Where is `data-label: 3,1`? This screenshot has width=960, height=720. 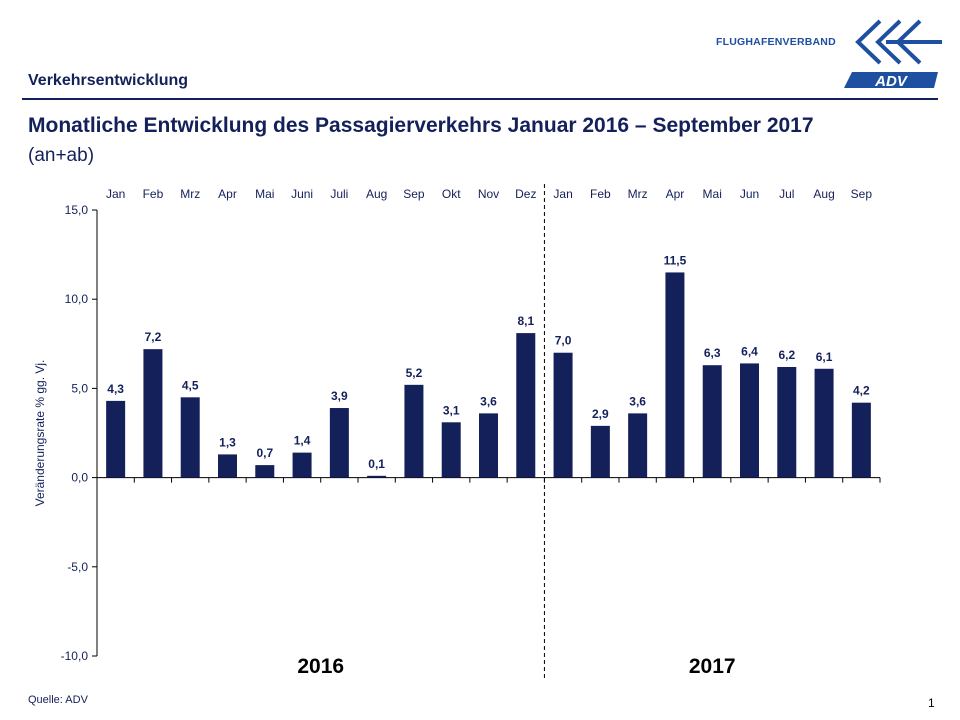 data-label: 3,1 is located at coordinates (451, 410).